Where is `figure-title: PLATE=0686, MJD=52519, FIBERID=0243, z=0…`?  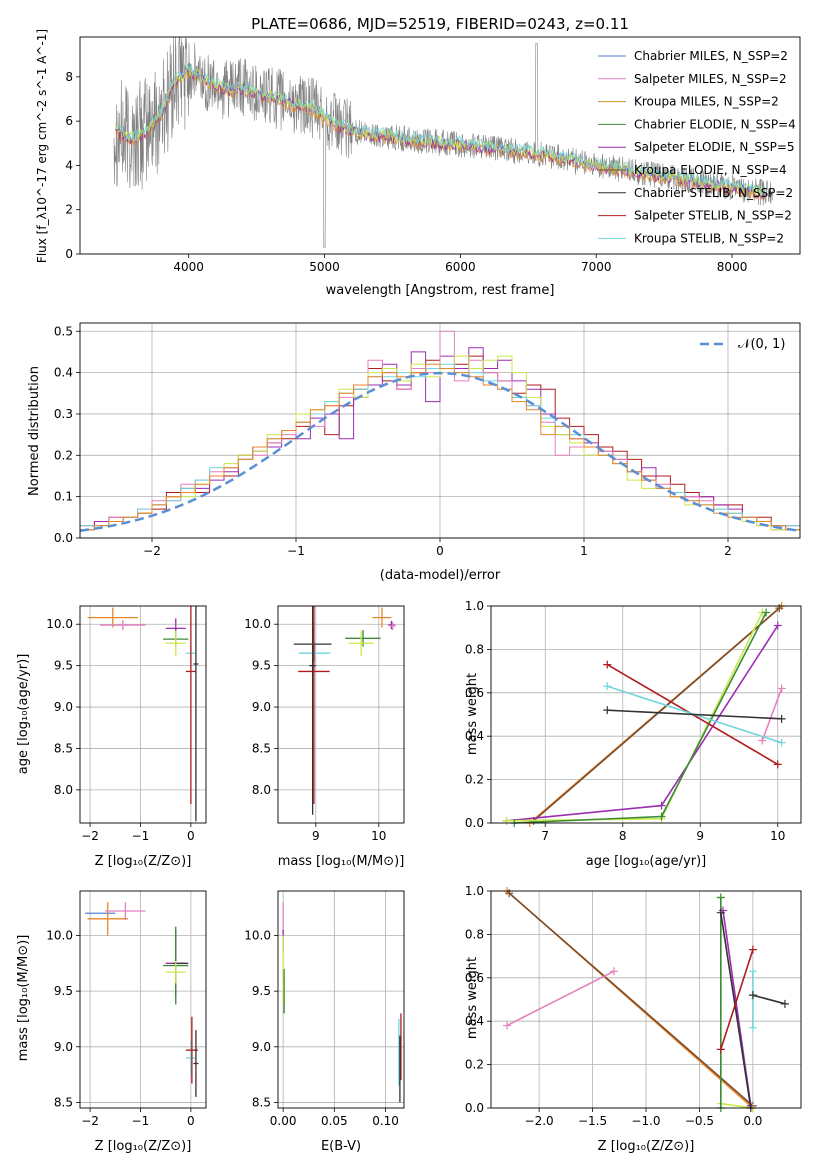 figure-title: PLATE=0686, MJD=52519, FIBERID=0243, z=0… is located at coordinates (440, 24).